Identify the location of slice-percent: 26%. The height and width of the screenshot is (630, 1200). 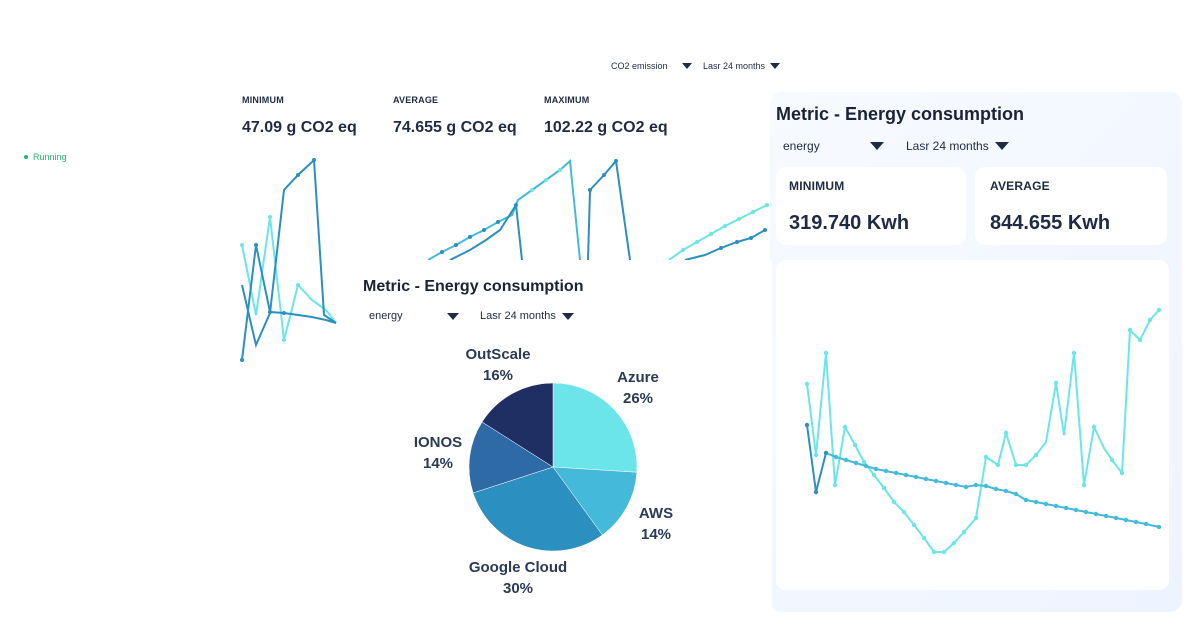
(638, 398).